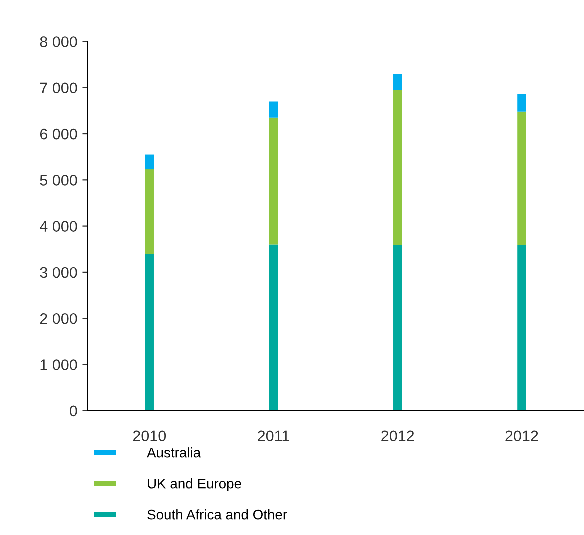 The width and height of the screenshot is (584, 535). What do you see at coordinates (59, 226) in the screenshot?
I see `y-tick-label: 4 000` at bounding box center [59, 226].